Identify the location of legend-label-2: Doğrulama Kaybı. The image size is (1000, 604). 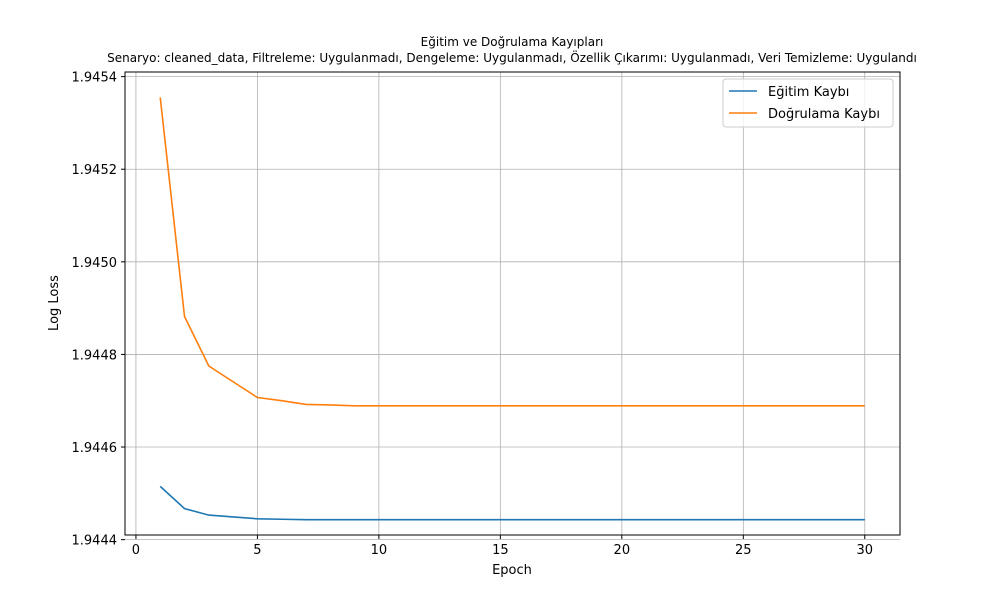
(824, 114).